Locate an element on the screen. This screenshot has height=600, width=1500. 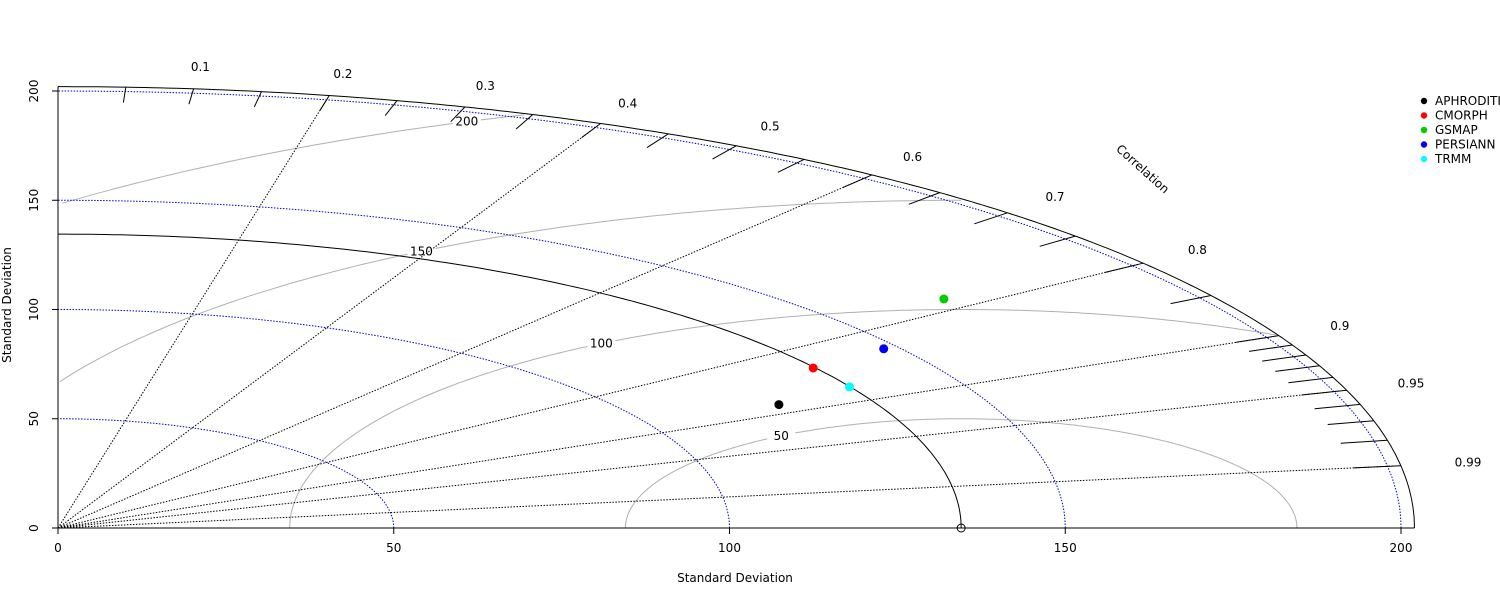
point-trmm is located at coordinates (849, 387).